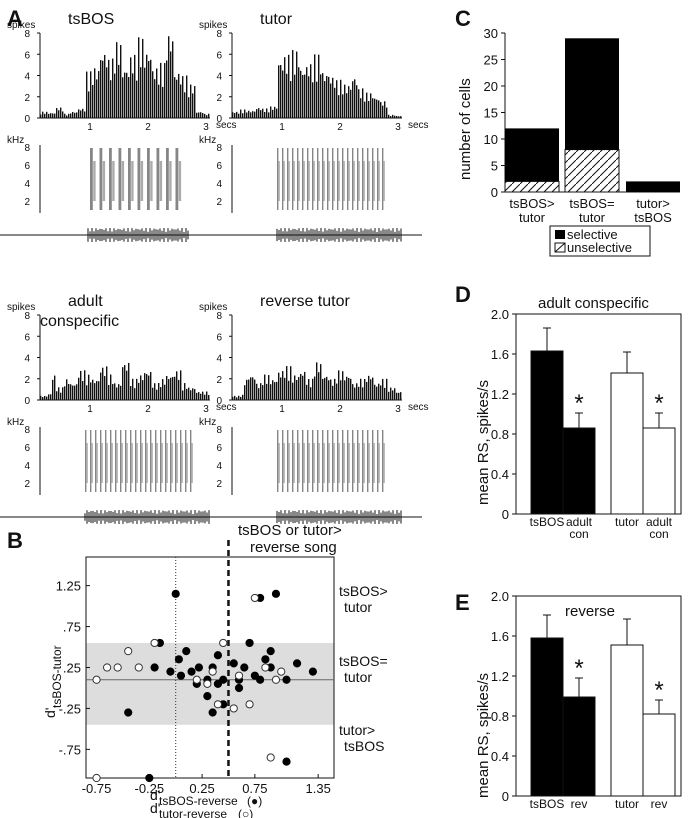  I want to click on spikes-axis-label: spikes, so click(21, 25).